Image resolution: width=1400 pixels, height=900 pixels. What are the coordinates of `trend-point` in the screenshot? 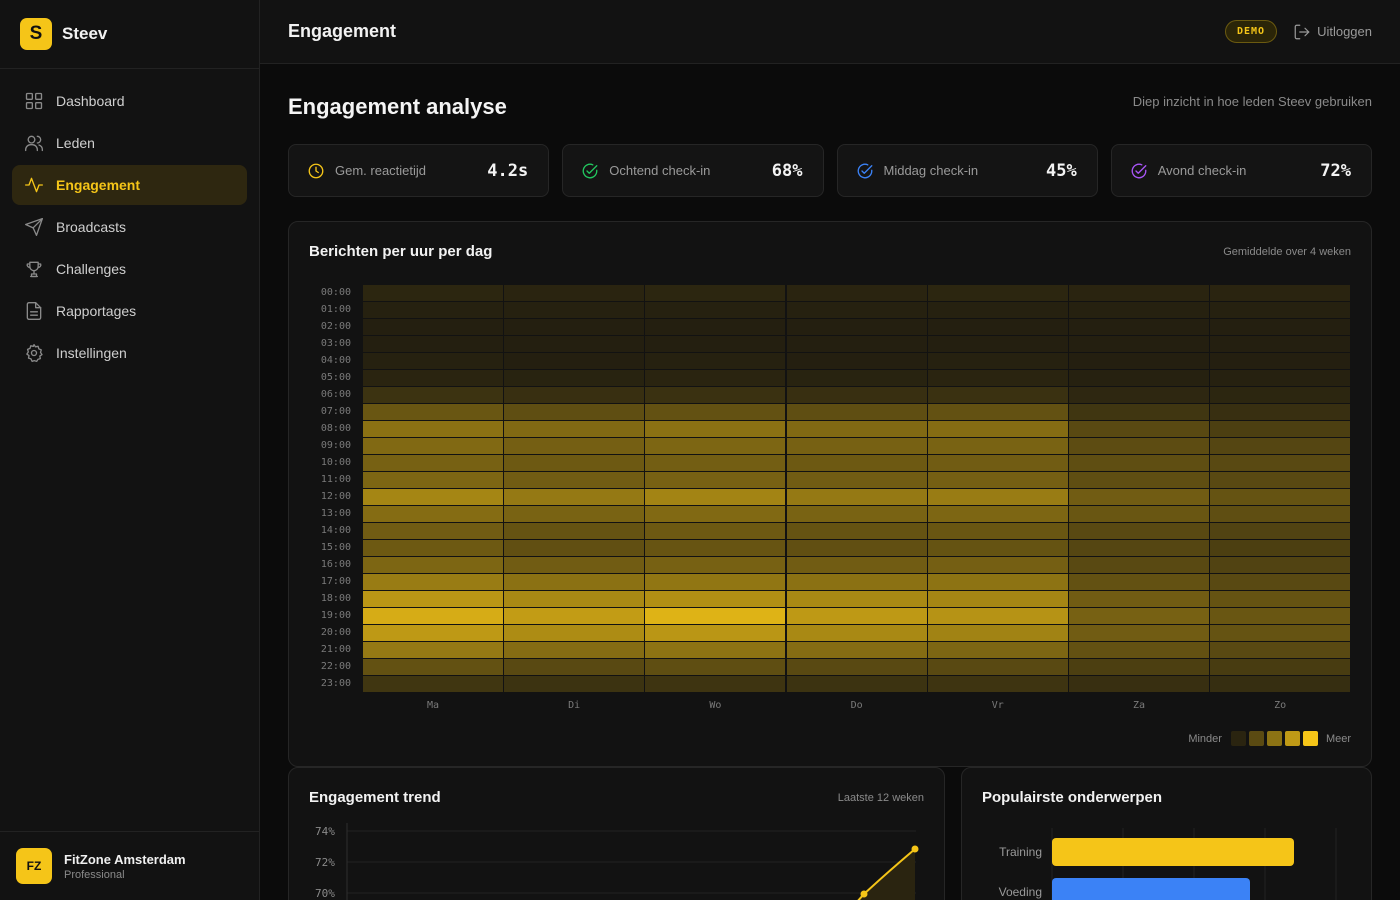 It's located at (915, 849).